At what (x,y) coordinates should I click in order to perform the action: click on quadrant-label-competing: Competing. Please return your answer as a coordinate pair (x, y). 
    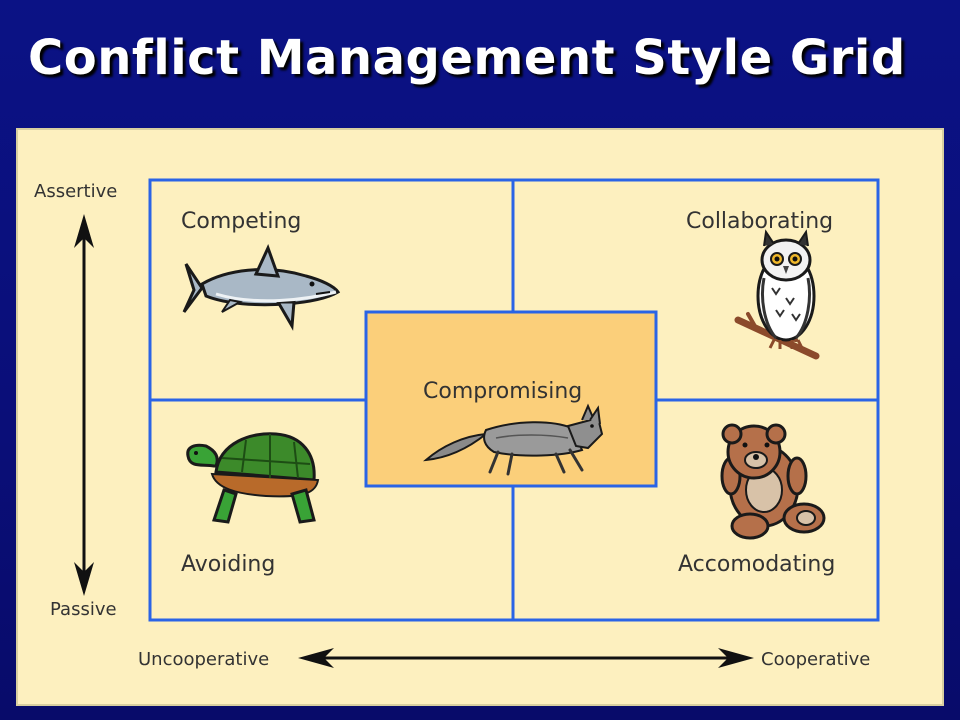
    Looking at the image, I should click on (241, 221).